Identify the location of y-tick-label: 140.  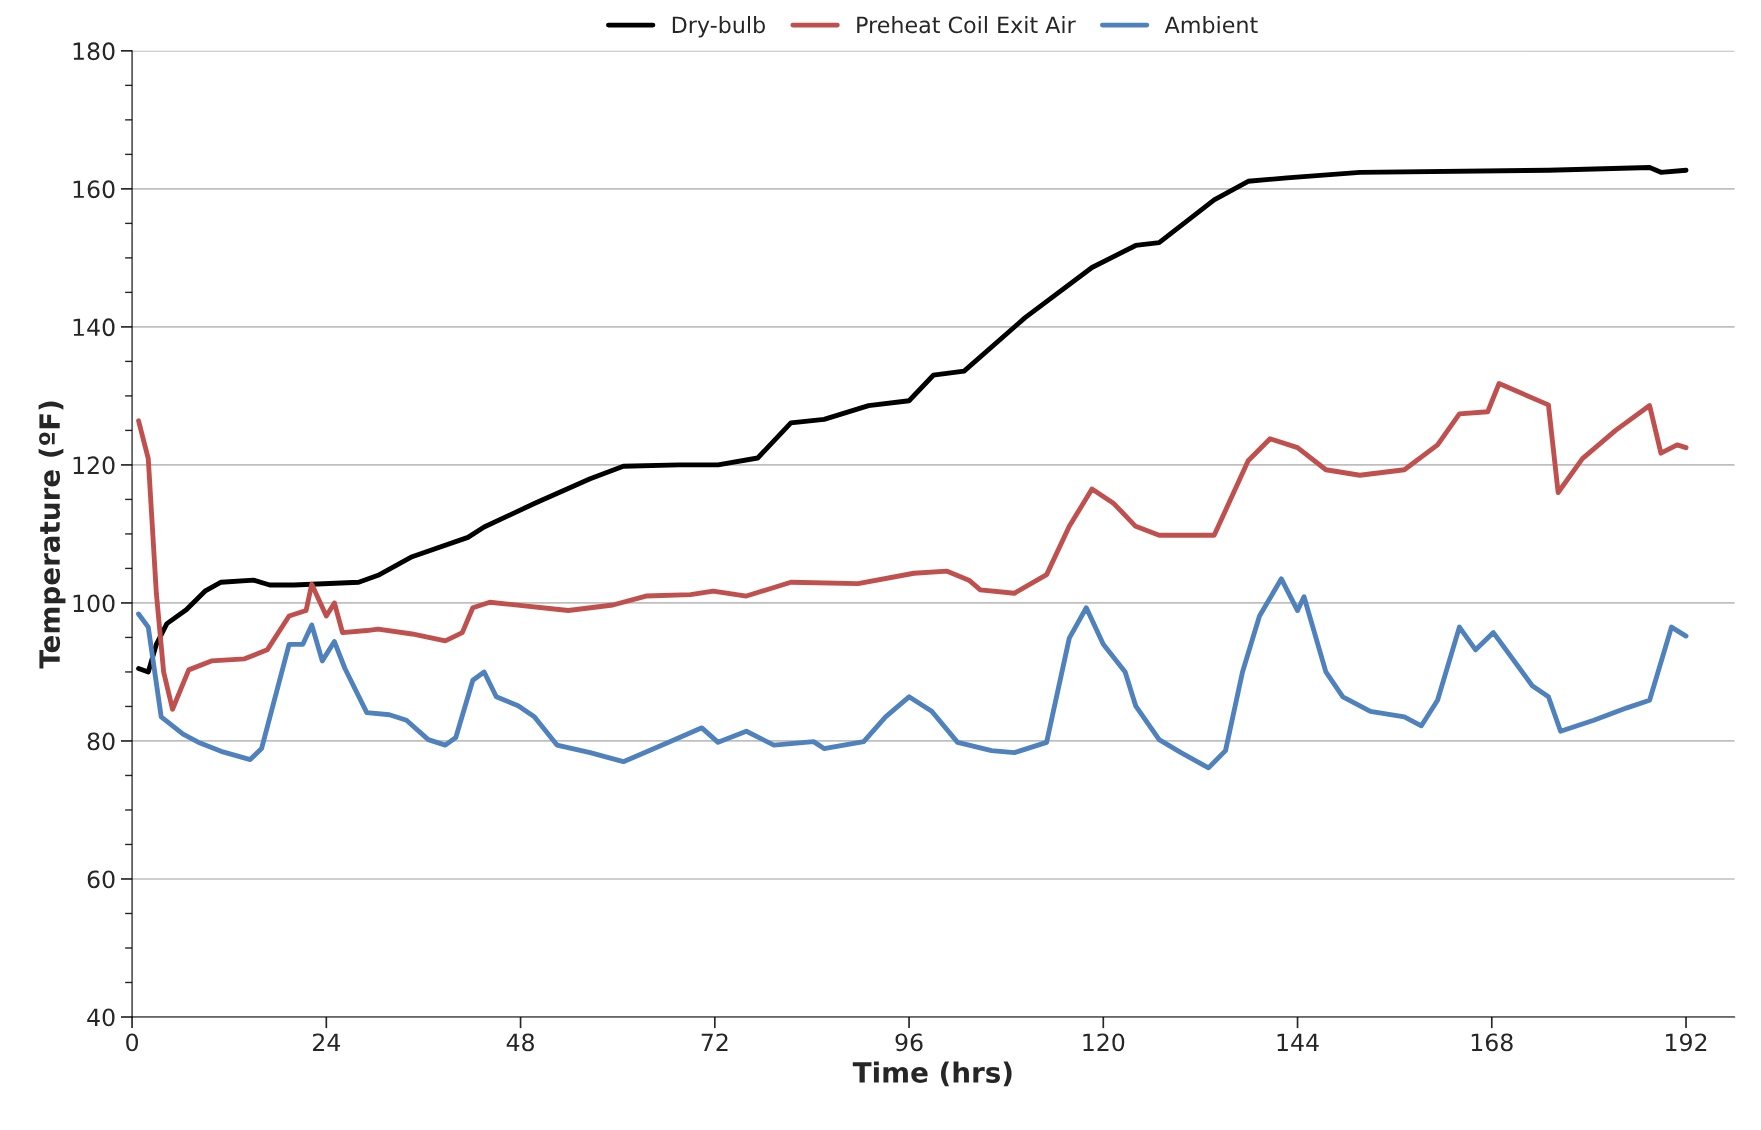
(94, 327).